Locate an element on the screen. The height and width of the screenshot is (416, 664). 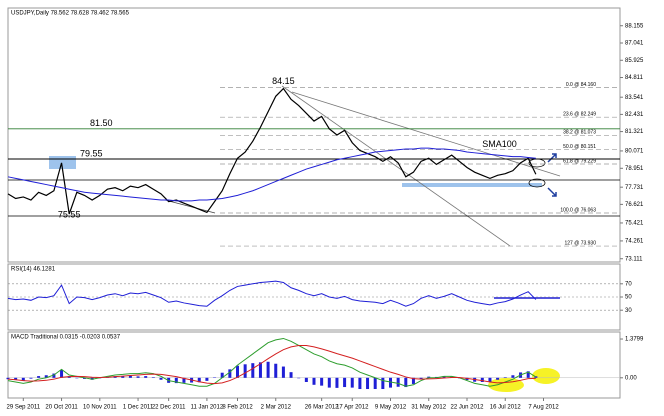
y-tick-label: 88.155 is located at coordinates (634, 26).